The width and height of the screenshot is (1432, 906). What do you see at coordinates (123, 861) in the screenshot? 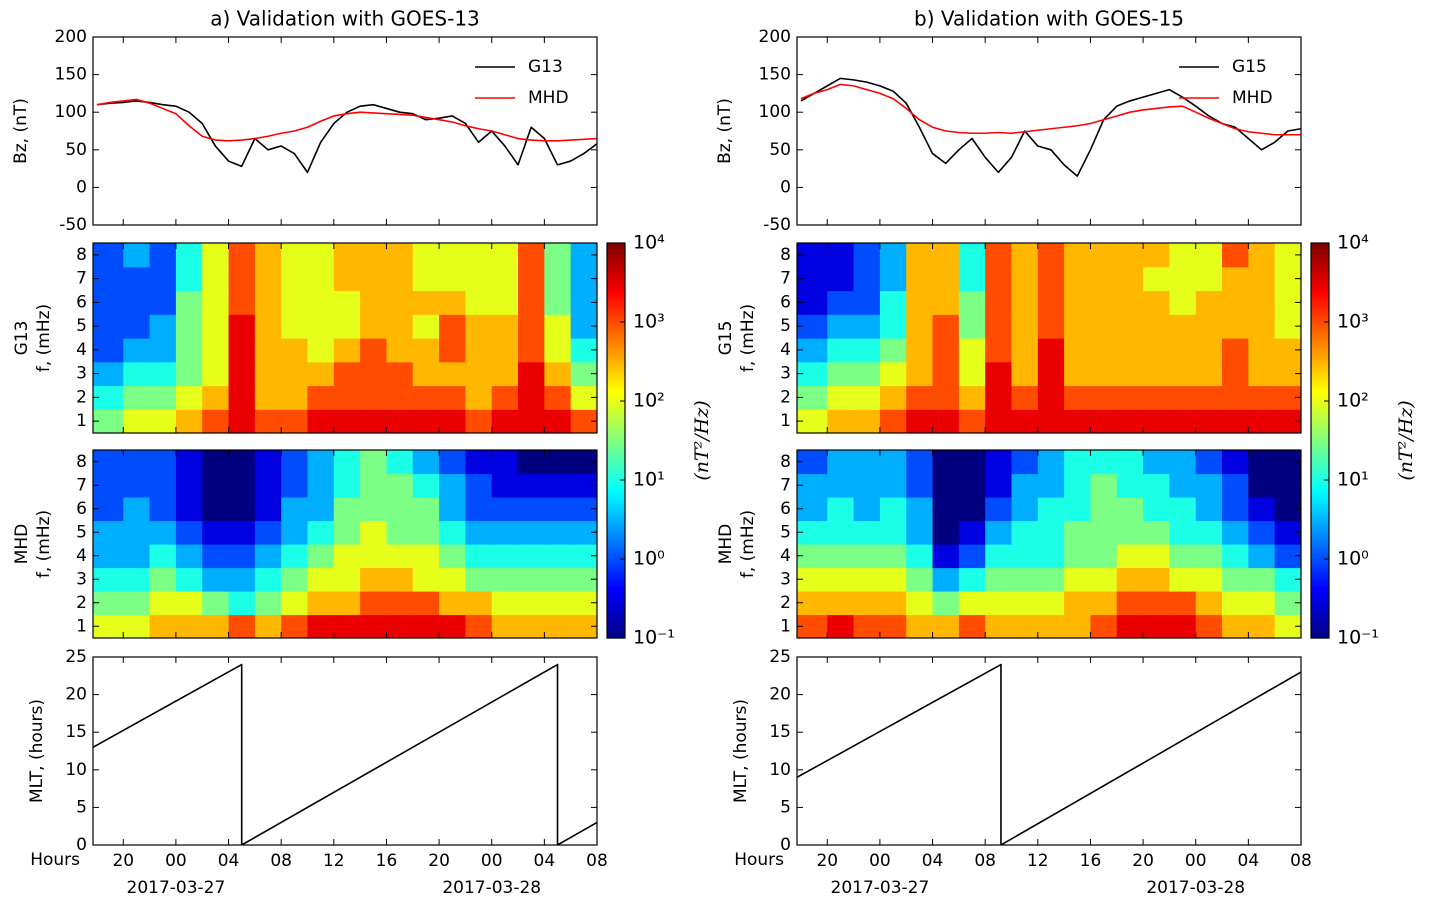
I see `x-tick-label: 20` at bounding box center [123, 861].